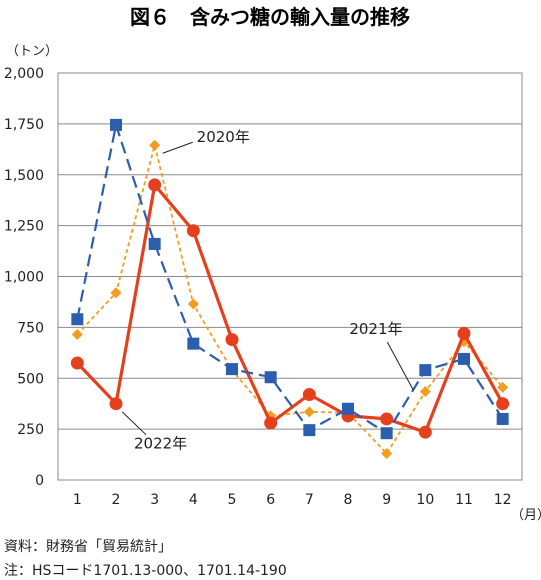 The image size is (541, 580). Describe the element at coordinates (154, 500) in the screenshot. I see `x-tick-label: 3` at that location.